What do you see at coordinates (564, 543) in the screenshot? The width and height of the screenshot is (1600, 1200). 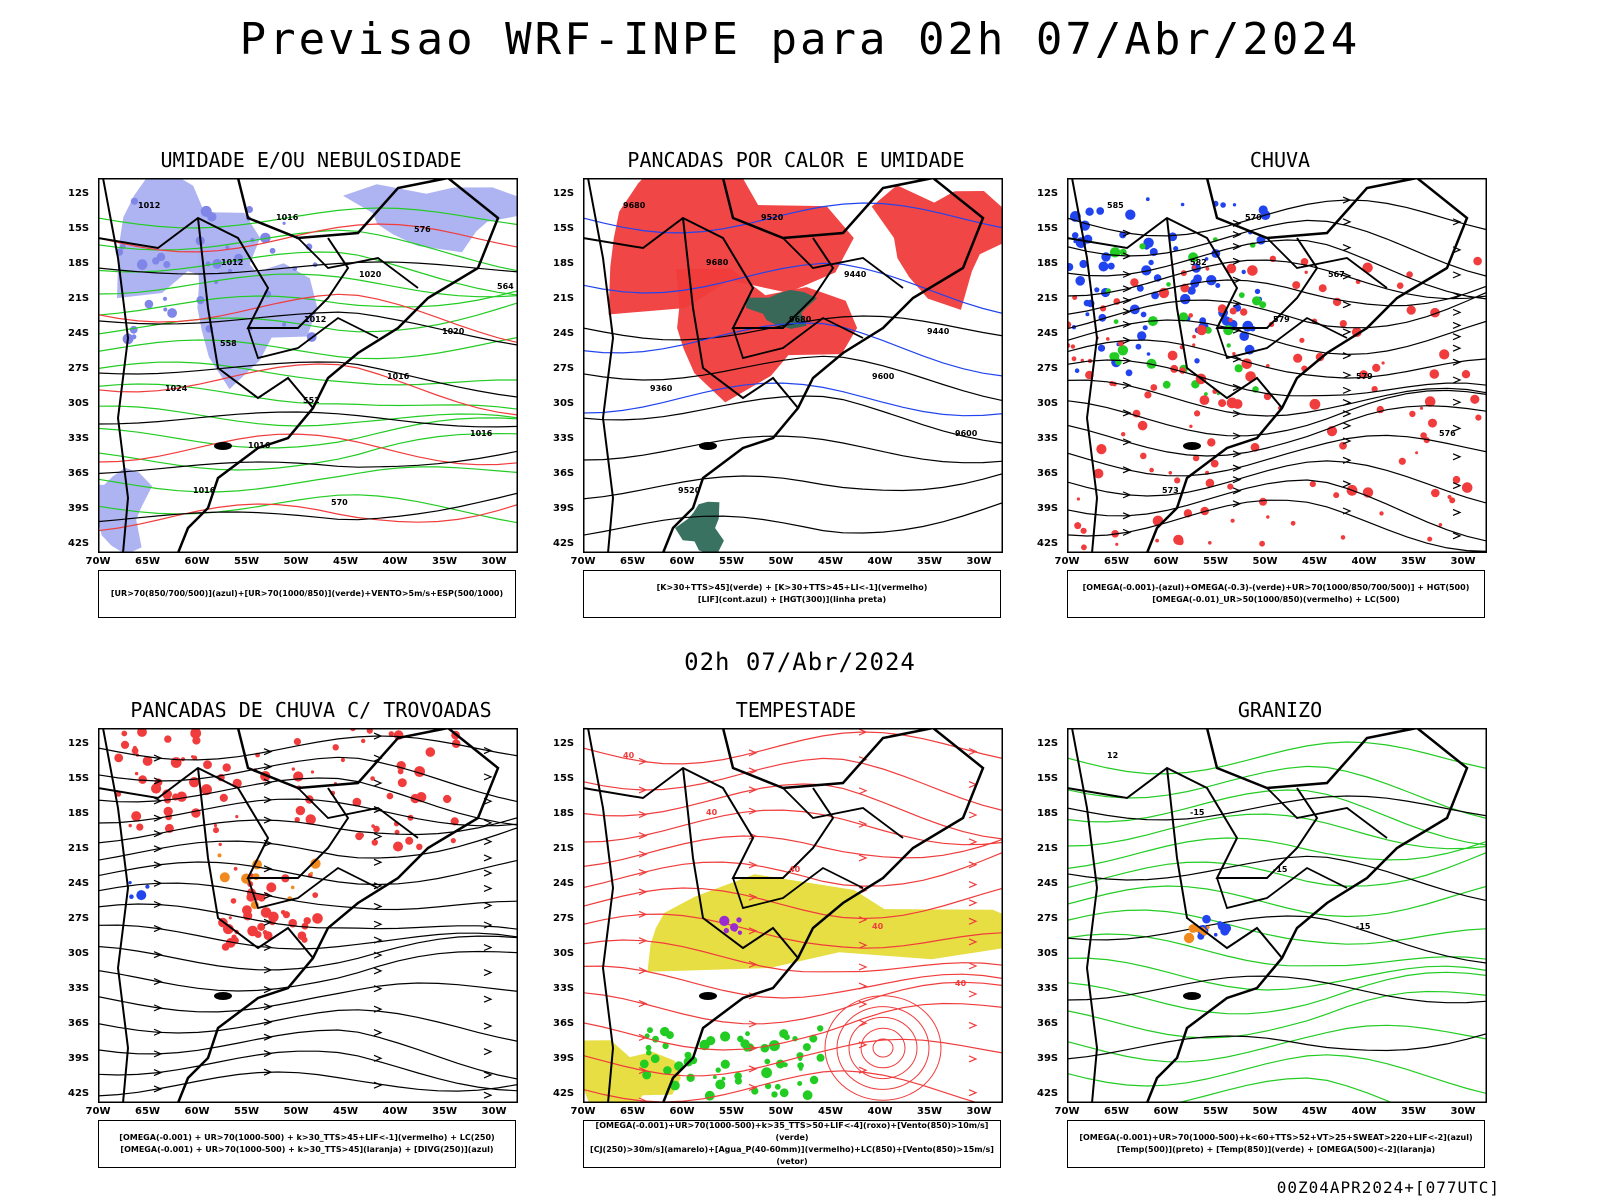 I see `lat-tick-label: 42S` at bounding box center [564, 543].